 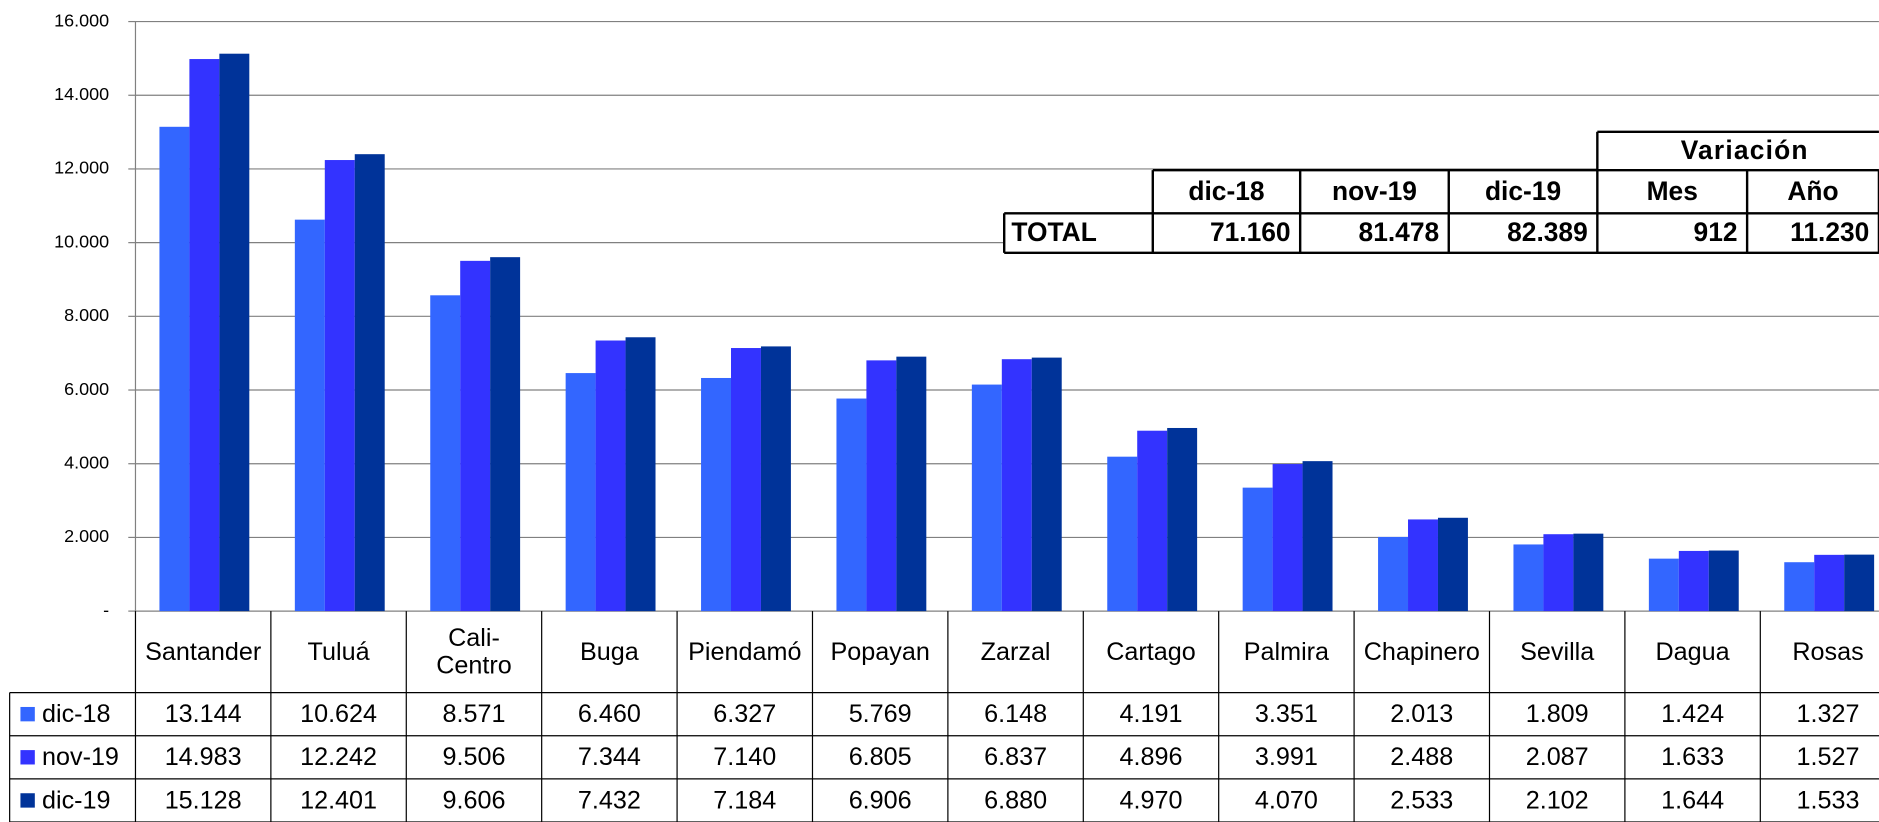 What do you see at coordinates (80, 757) in the screenshot?
I see `legend-label: nov-19` at bounding box center [80, 757].